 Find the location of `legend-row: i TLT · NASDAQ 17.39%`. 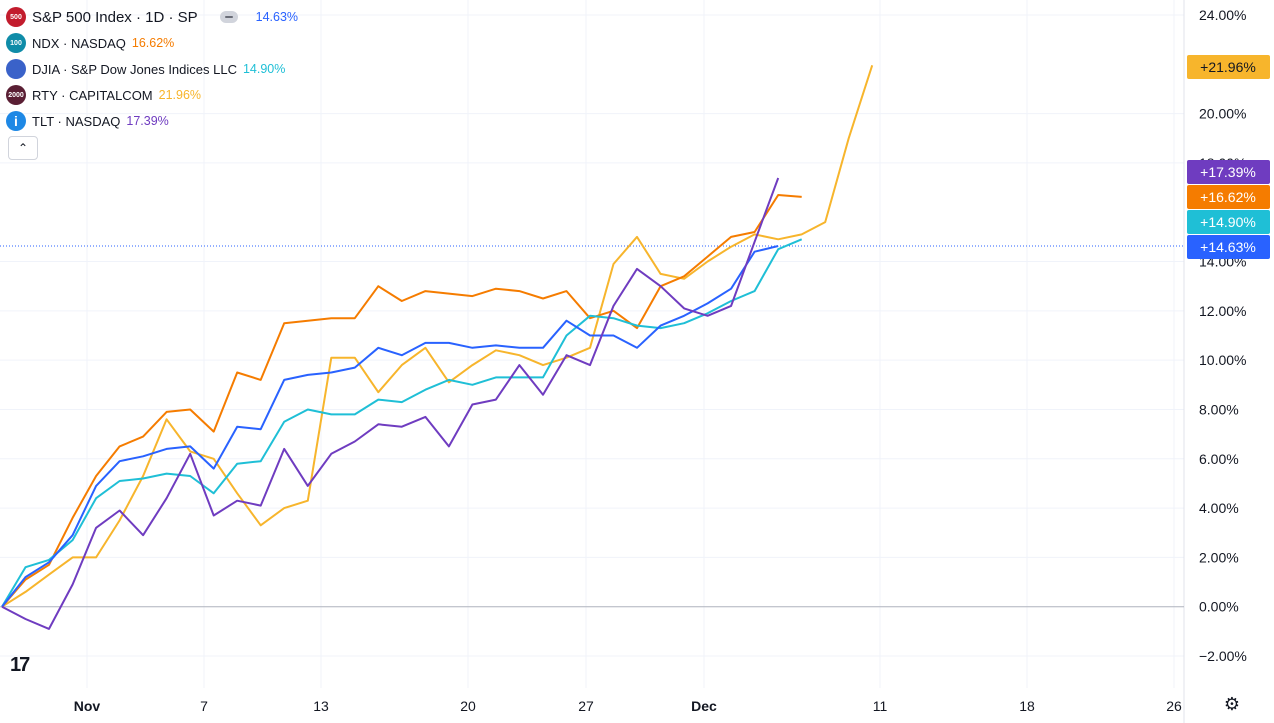

legend-row: i TLT · NASDAQ 17.39% is located at coordinates (152, 121).